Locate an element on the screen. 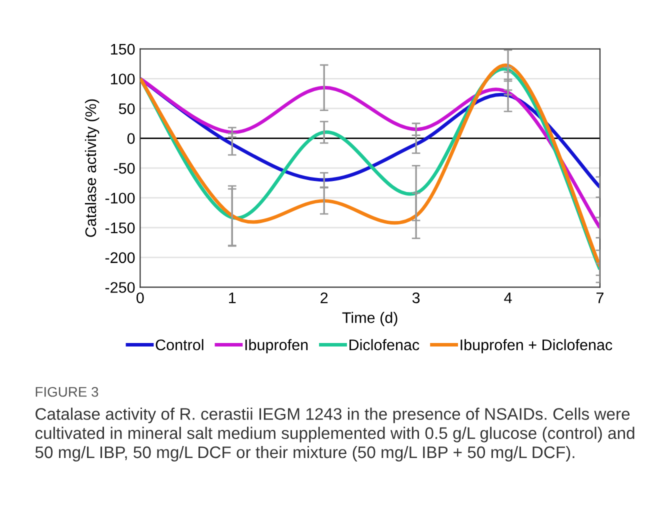 This screenshot has width=655, height=526. x-tick-label: 1 is located at coordinates (232, 298).